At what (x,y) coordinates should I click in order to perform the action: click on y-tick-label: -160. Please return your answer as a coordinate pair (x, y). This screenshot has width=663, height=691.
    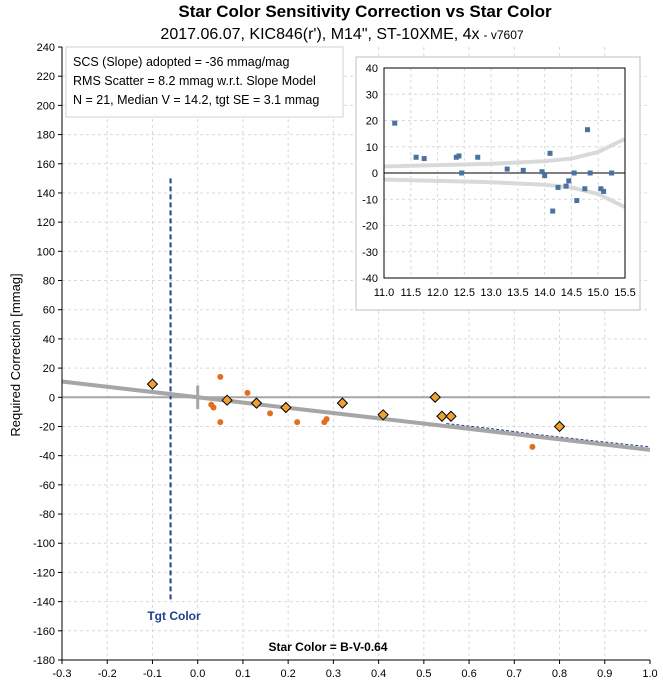
    Looking at the image, I should click on (44, 632).